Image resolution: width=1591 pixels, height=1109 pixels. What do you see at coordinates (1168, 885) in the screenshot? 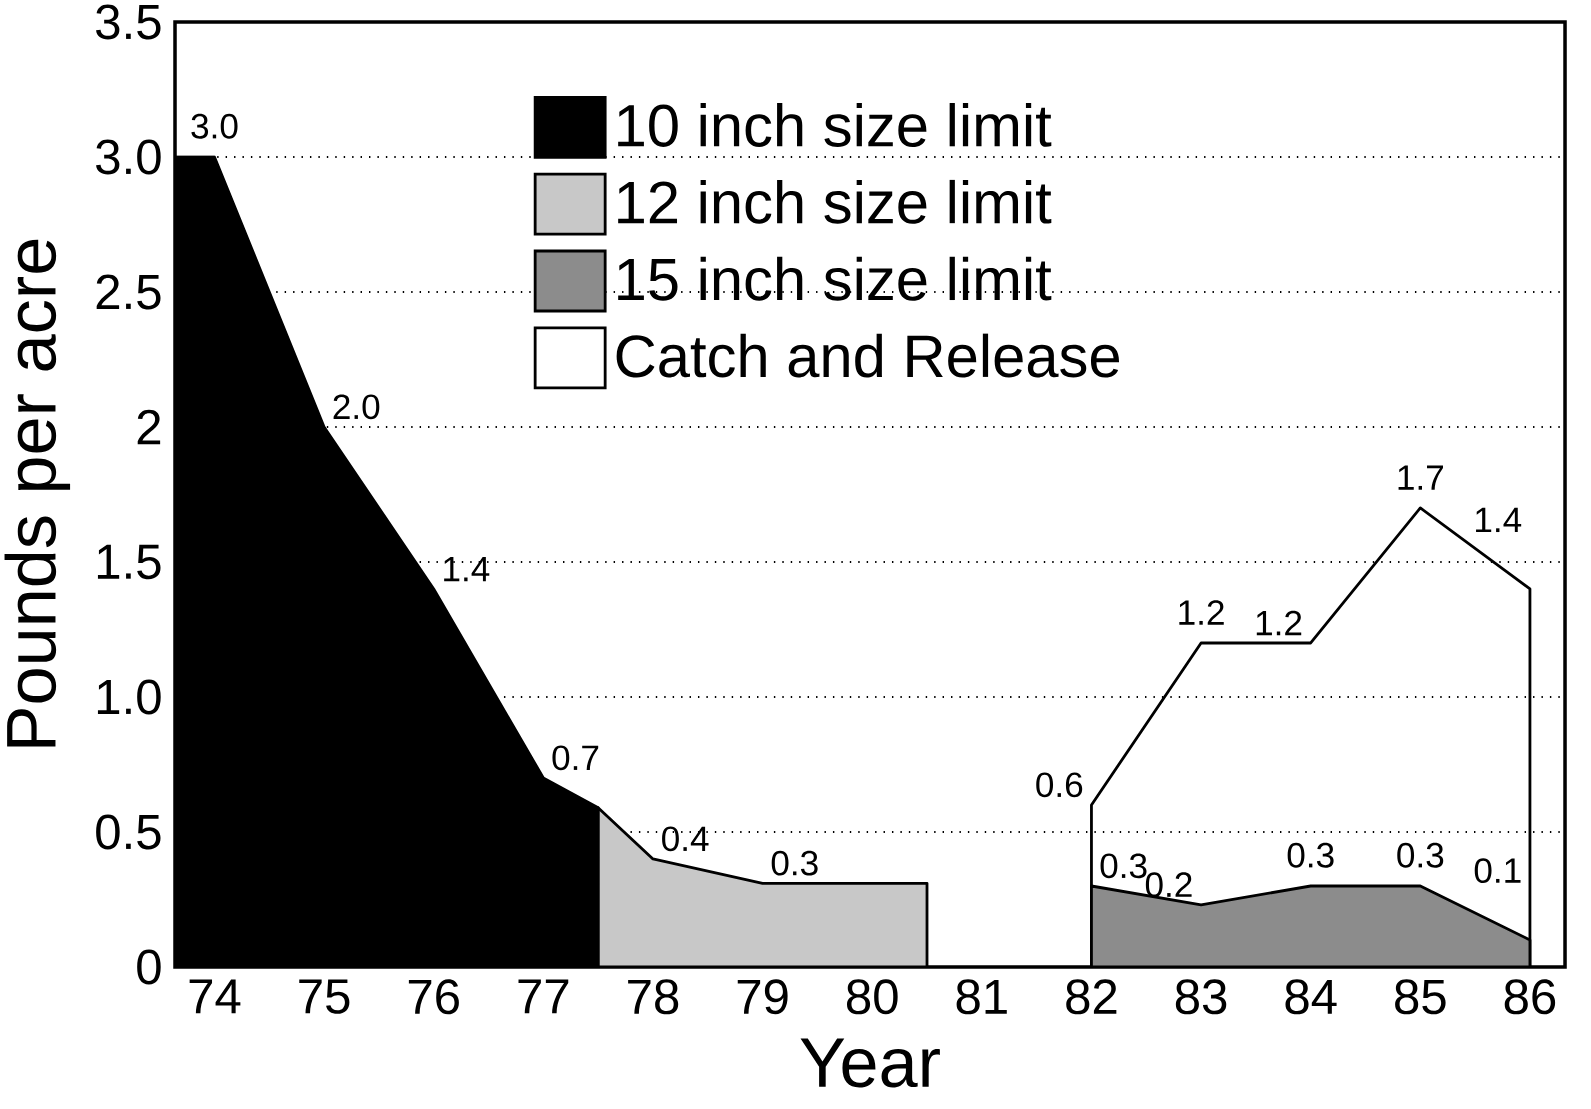
I see `data-label: 0.2` at bounding box center [1168, 885].